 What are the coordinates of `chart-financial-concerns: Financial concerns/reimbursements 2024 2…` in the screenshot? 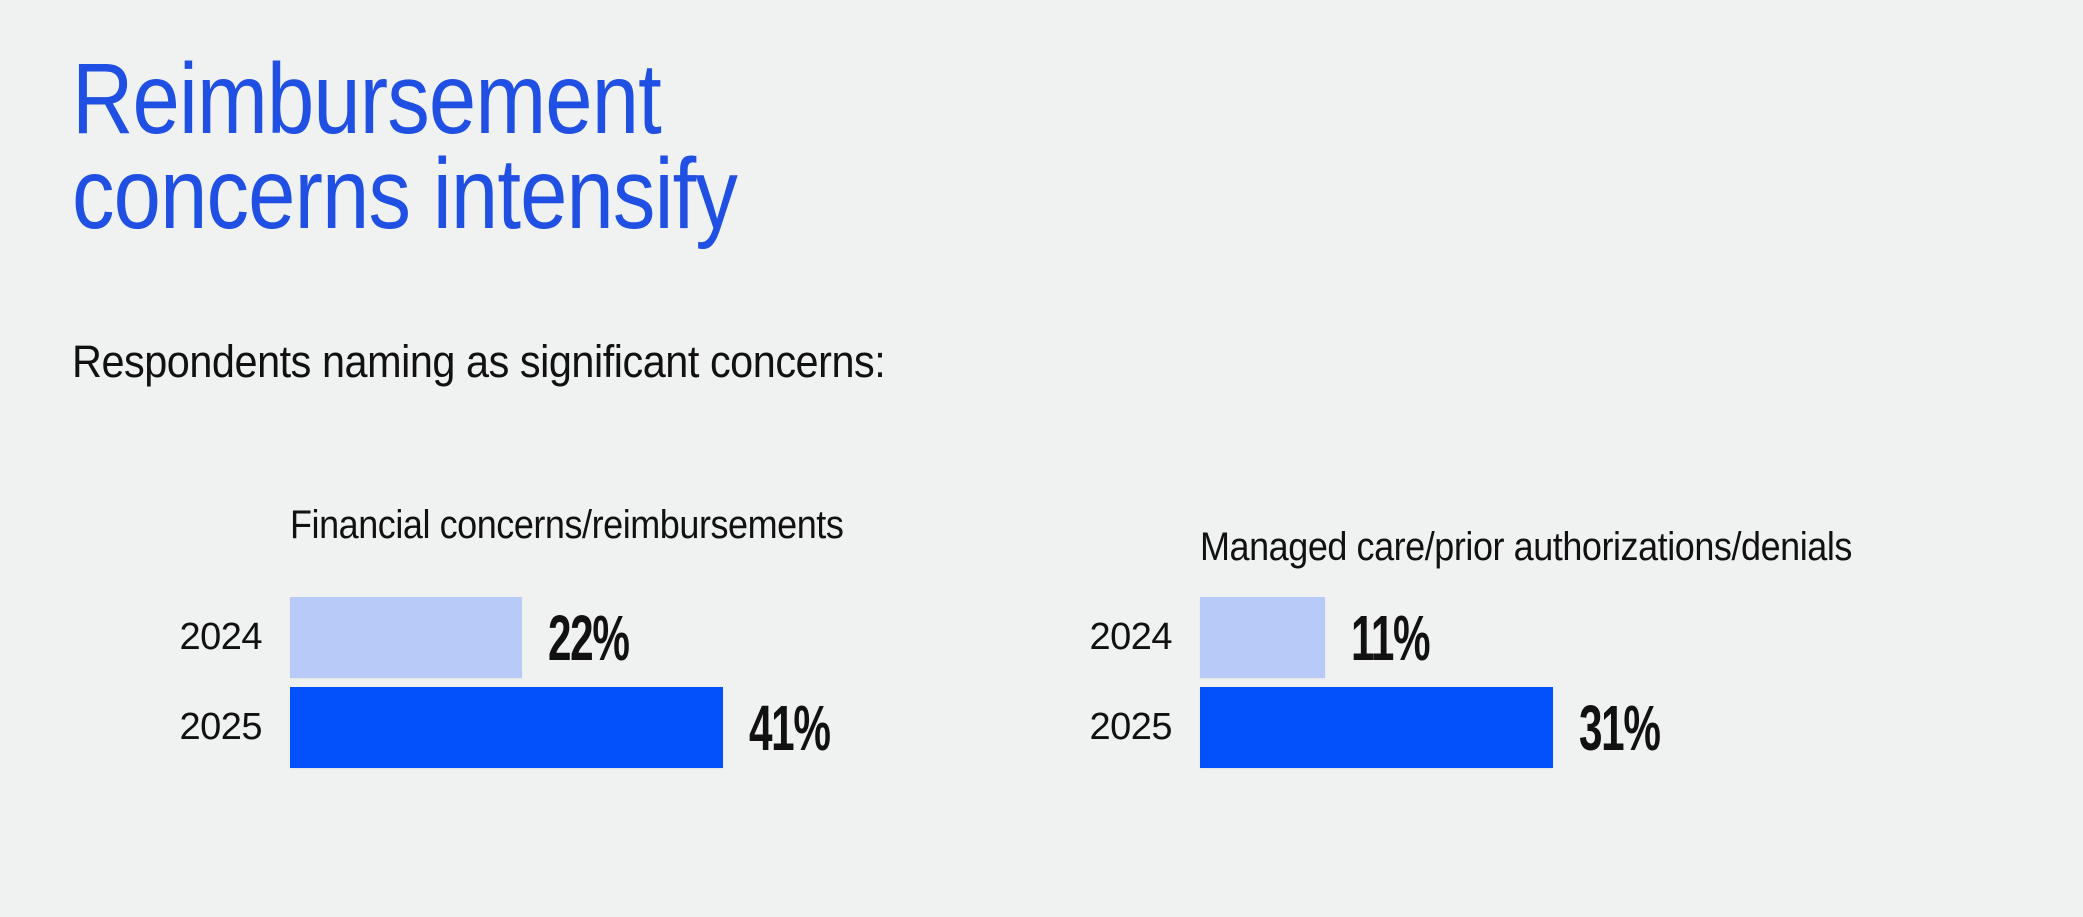 It's located at (537, 637).